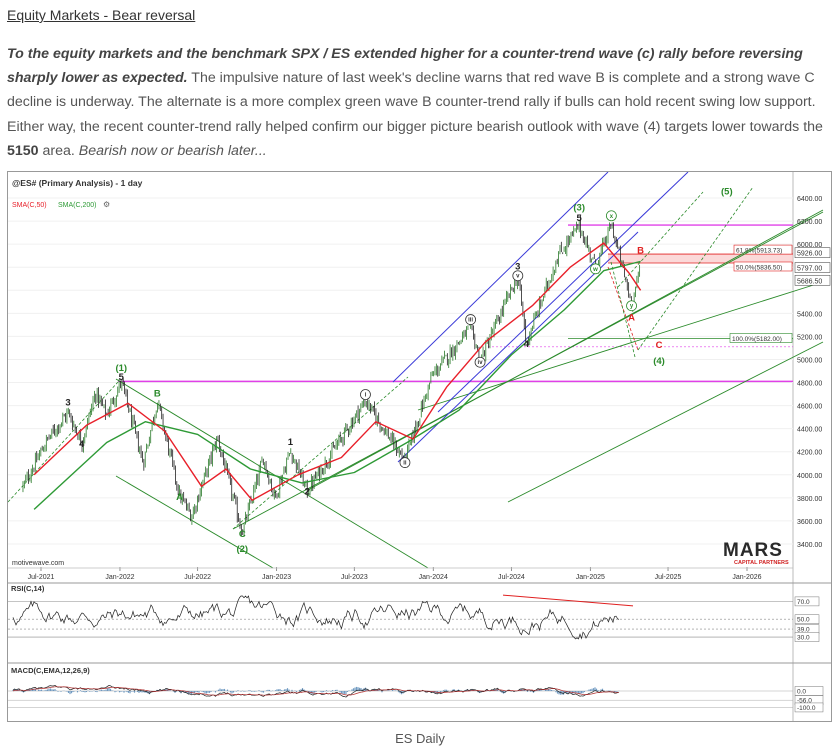 Image resolution: width=840 pixels, height=751 pixels. What do you see at coordinates (809, 545) in the screenshot?
I see `price-tick-label: 3400.00` at bounding box center [809, 545].